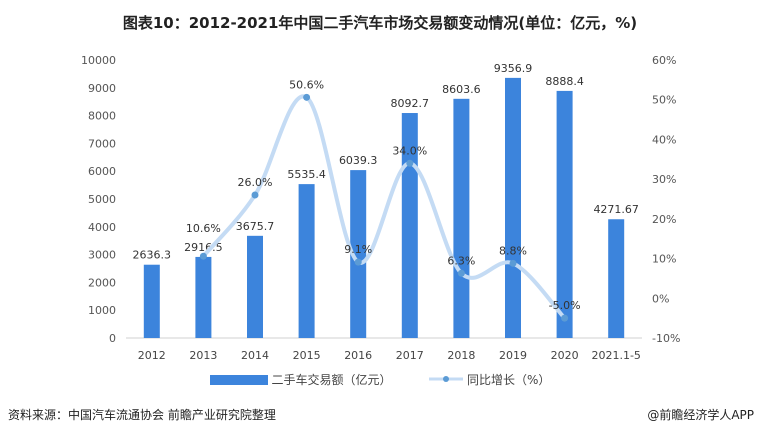 The image size is (760, 436). Describe the element at coordinates (664, 219) in the screenshot. I see `right-axis-tick: 20%` at that location.